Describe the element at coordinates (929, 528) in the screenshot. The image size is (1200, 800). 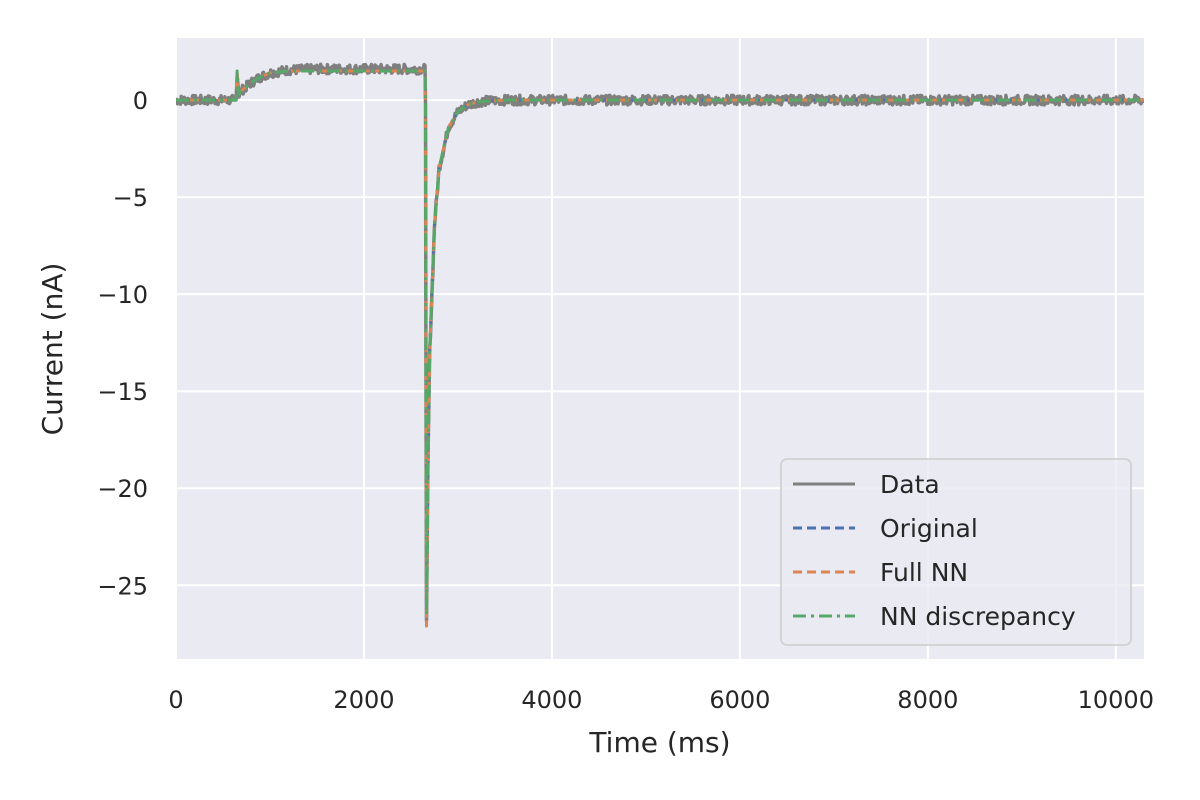
I see `legend-label-original: Original` at that location.